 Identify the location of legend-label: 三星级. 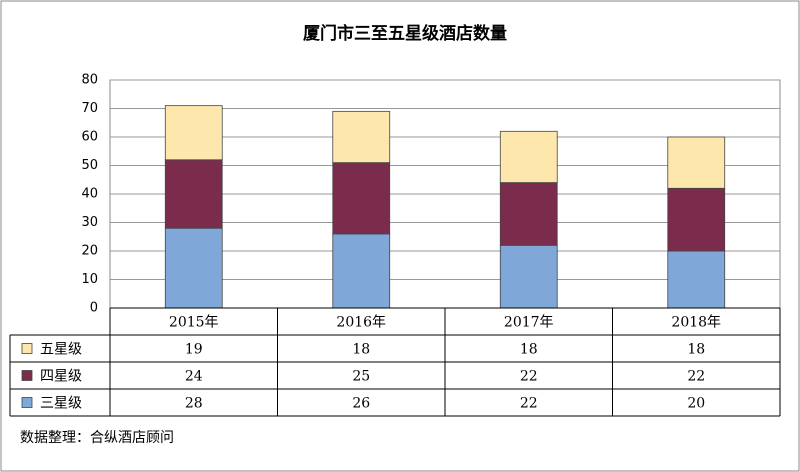
(61, 404).